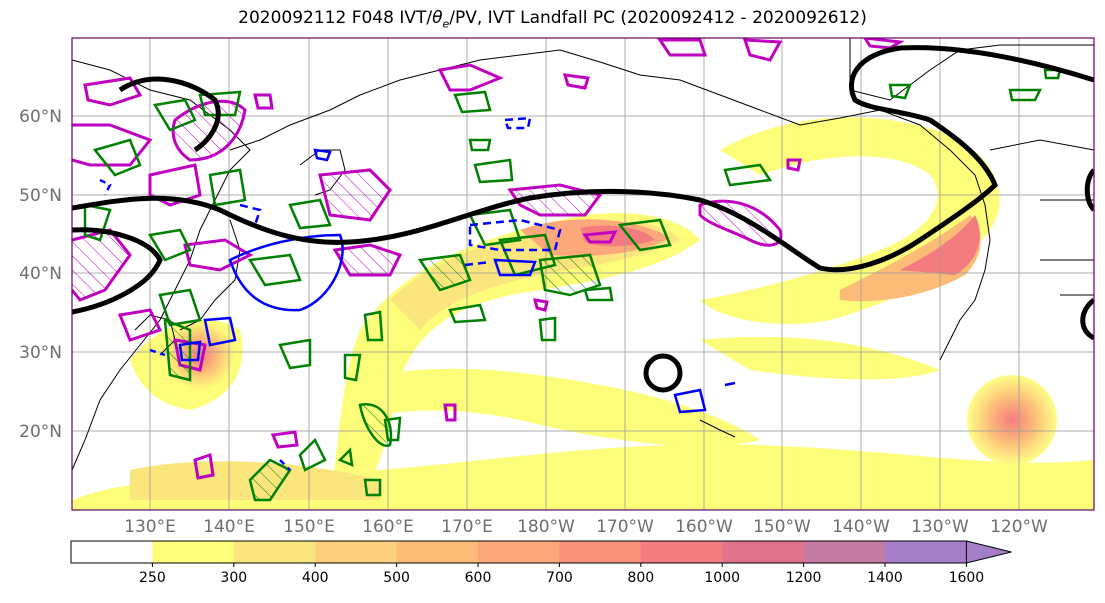 The height and width of the screenshot is (603, 1105). I want to click on colorbar-tick-label: 500, so click(396, 578).